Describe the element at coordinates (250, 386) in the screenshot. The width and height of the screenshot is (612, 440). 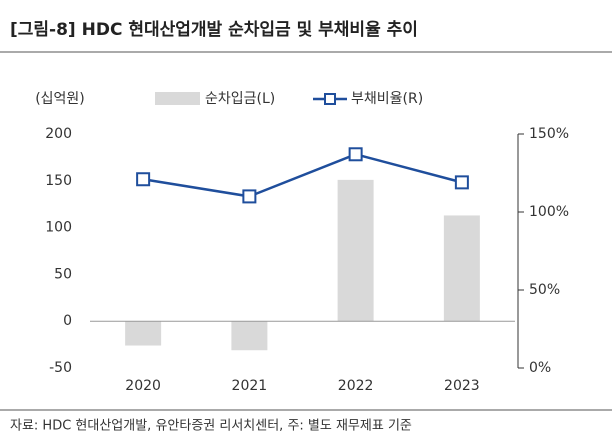
I see `x-tick-label: 2021` at that location.